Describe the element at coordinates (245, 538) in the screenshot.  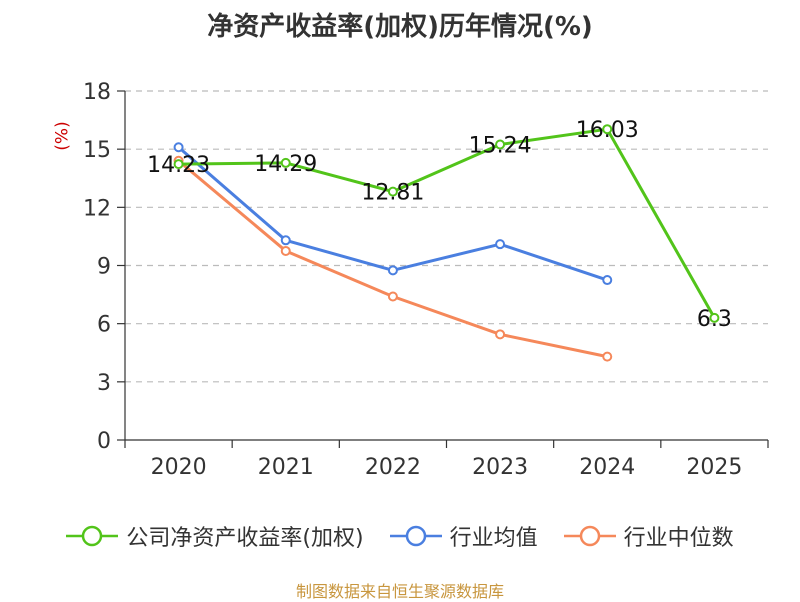
I see `legend-label-company: 公司净资产收益率(加权)` at that location.